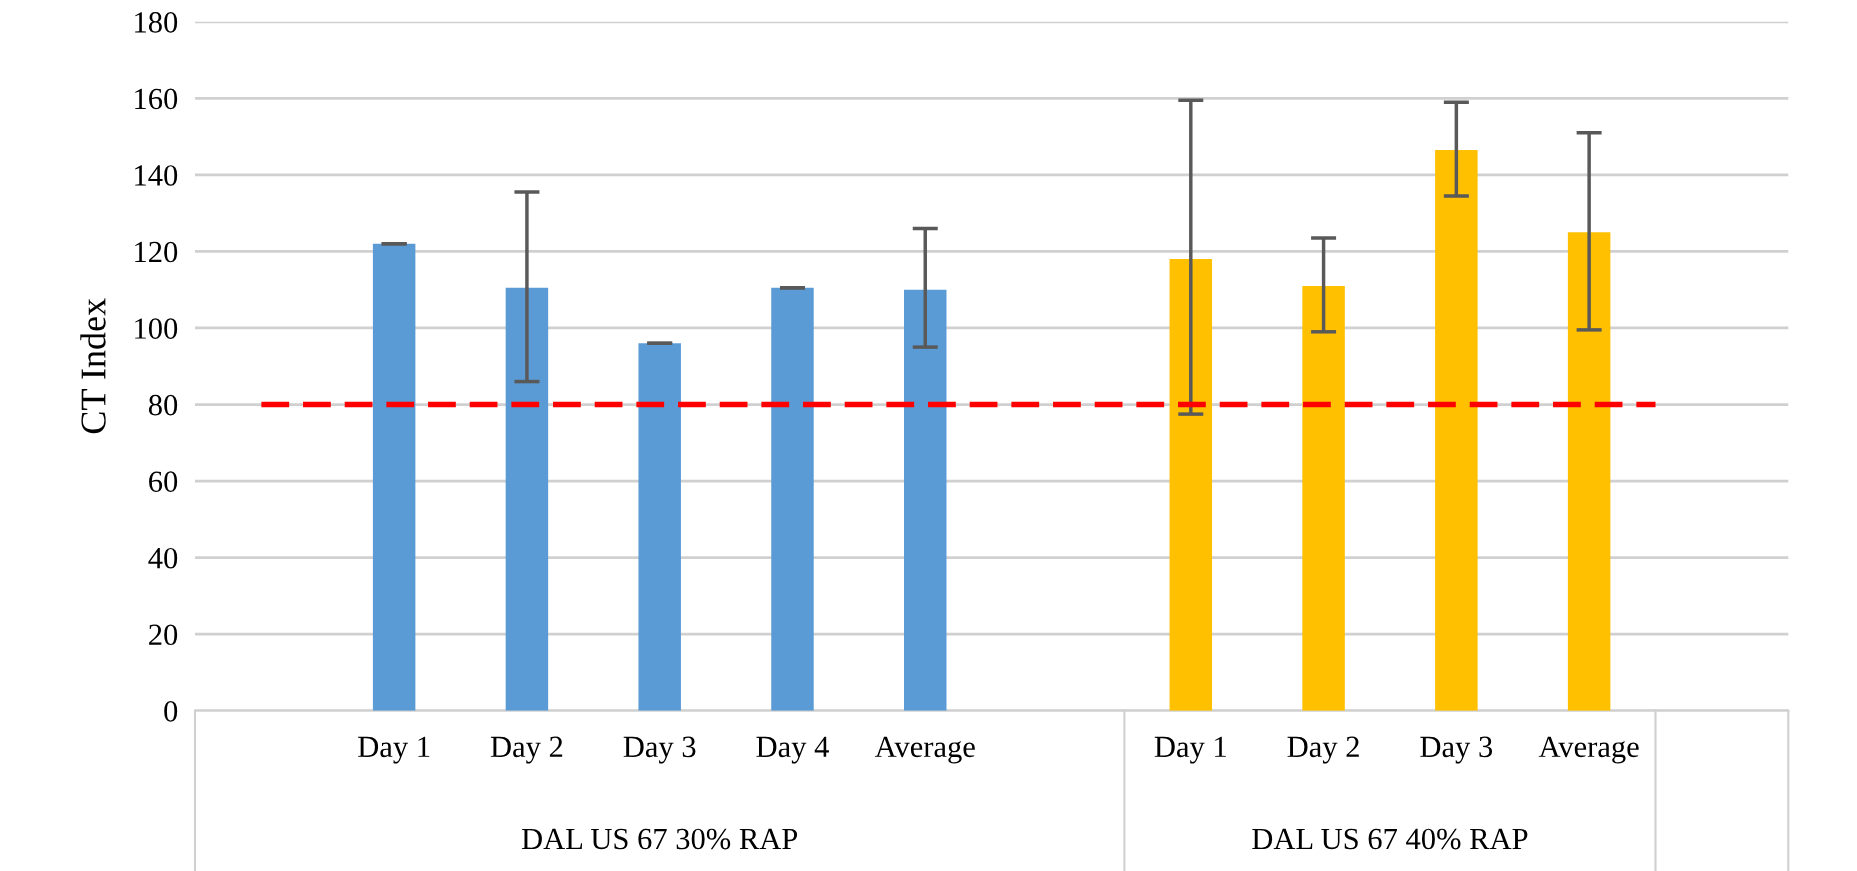  What do you see at coordinates (163, 635) in the screenshot?
I see `y-tick-label: 20` at bounding box center [163, 635].